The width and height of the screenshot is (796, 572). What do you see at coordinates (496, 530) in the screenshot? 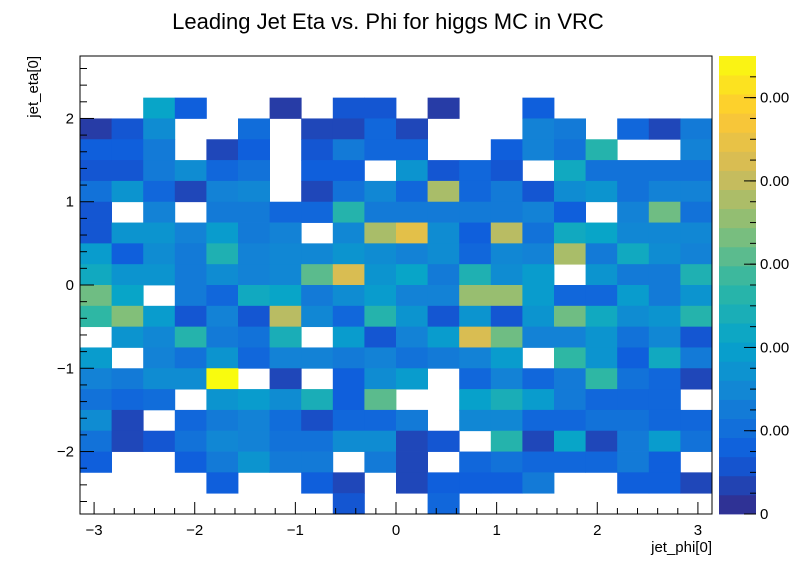
I see `x-tick-label: 1` at bounding box center [496, 530].